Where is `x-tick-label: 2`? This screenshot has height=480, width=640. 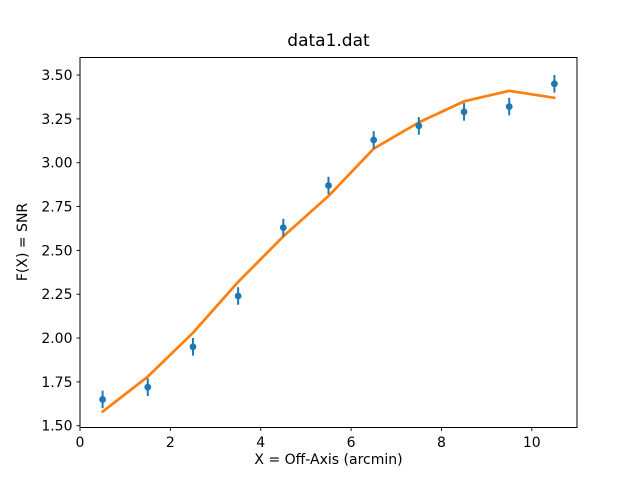
x-tick-label: 2 is located at coordinates (170, 443).